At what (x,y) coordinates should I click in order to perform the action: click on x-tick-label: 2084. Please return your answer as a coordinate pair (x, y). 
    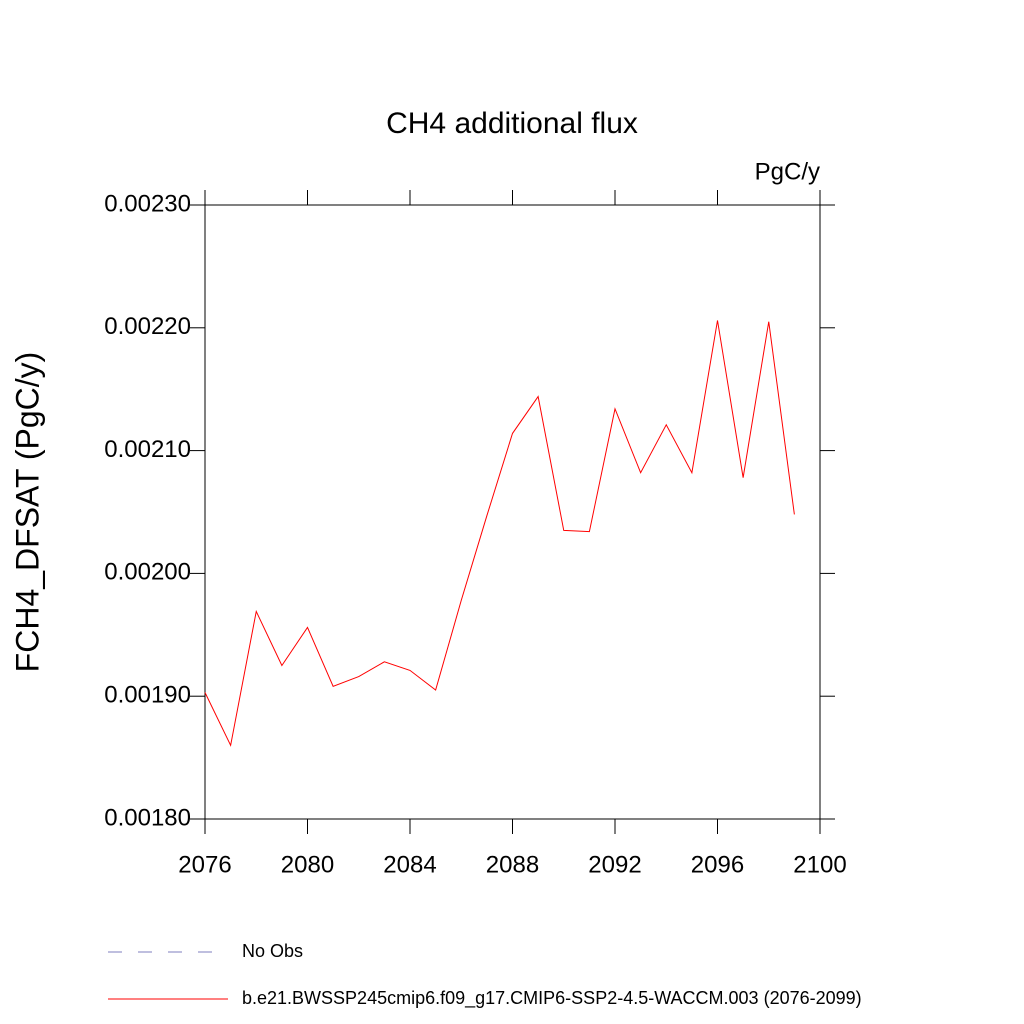
    Looking at the image, I should click on (409, 864).